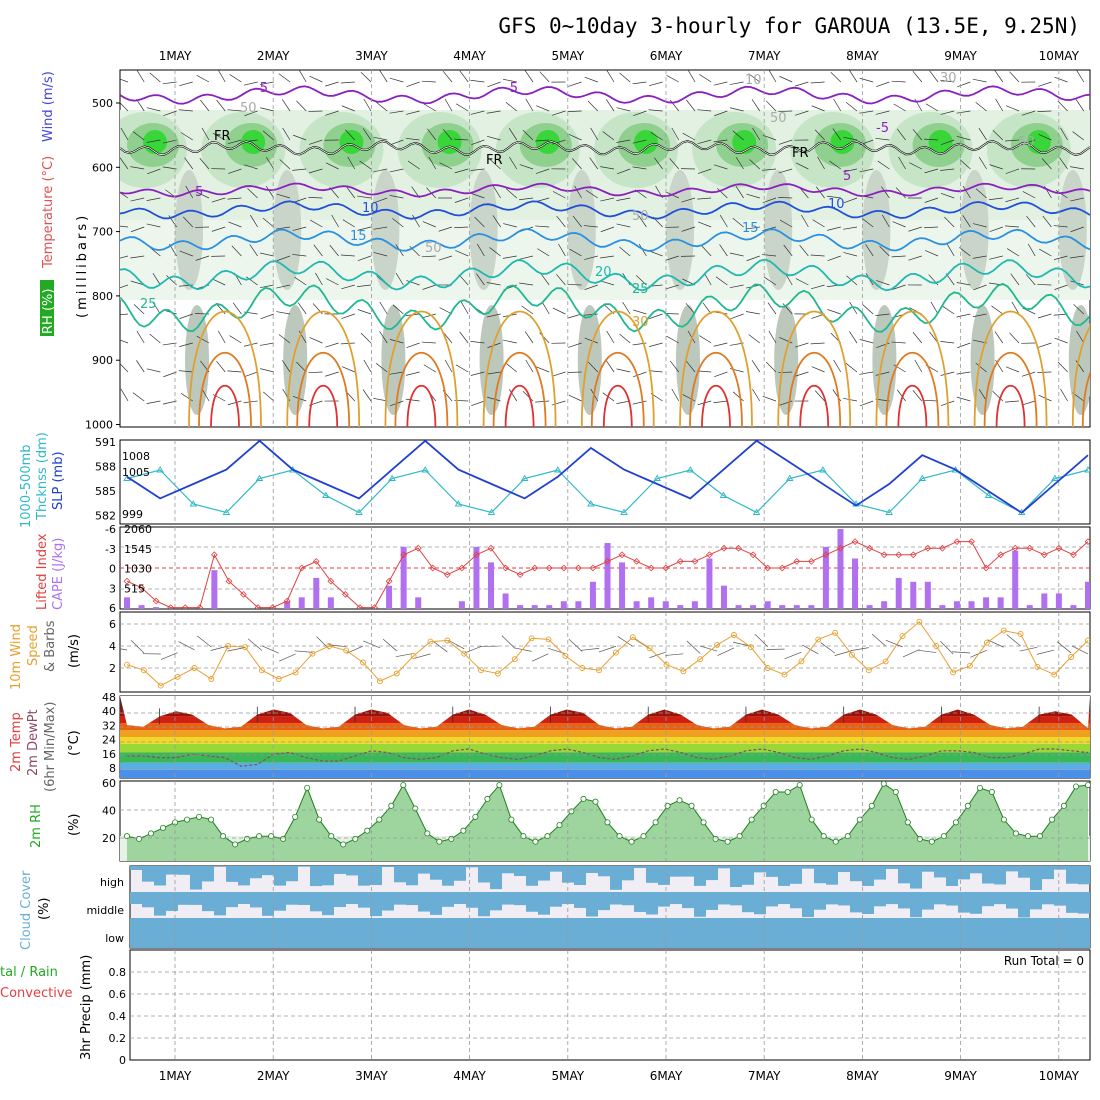 This screenshot has width=1100, height=1100. What do you see at coordinates (608, 757) in the screenshot?
I see `dewpoint-line` at bounding box center [608, 757].